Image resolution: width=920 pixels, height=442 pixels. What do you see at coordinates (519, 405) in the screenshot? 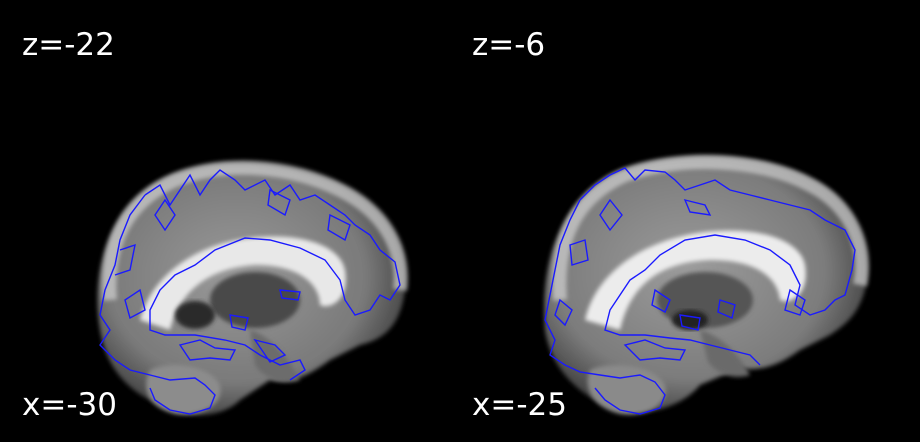
I see `x-coordinate-label: x=-25` at bounding box center [519, 405].